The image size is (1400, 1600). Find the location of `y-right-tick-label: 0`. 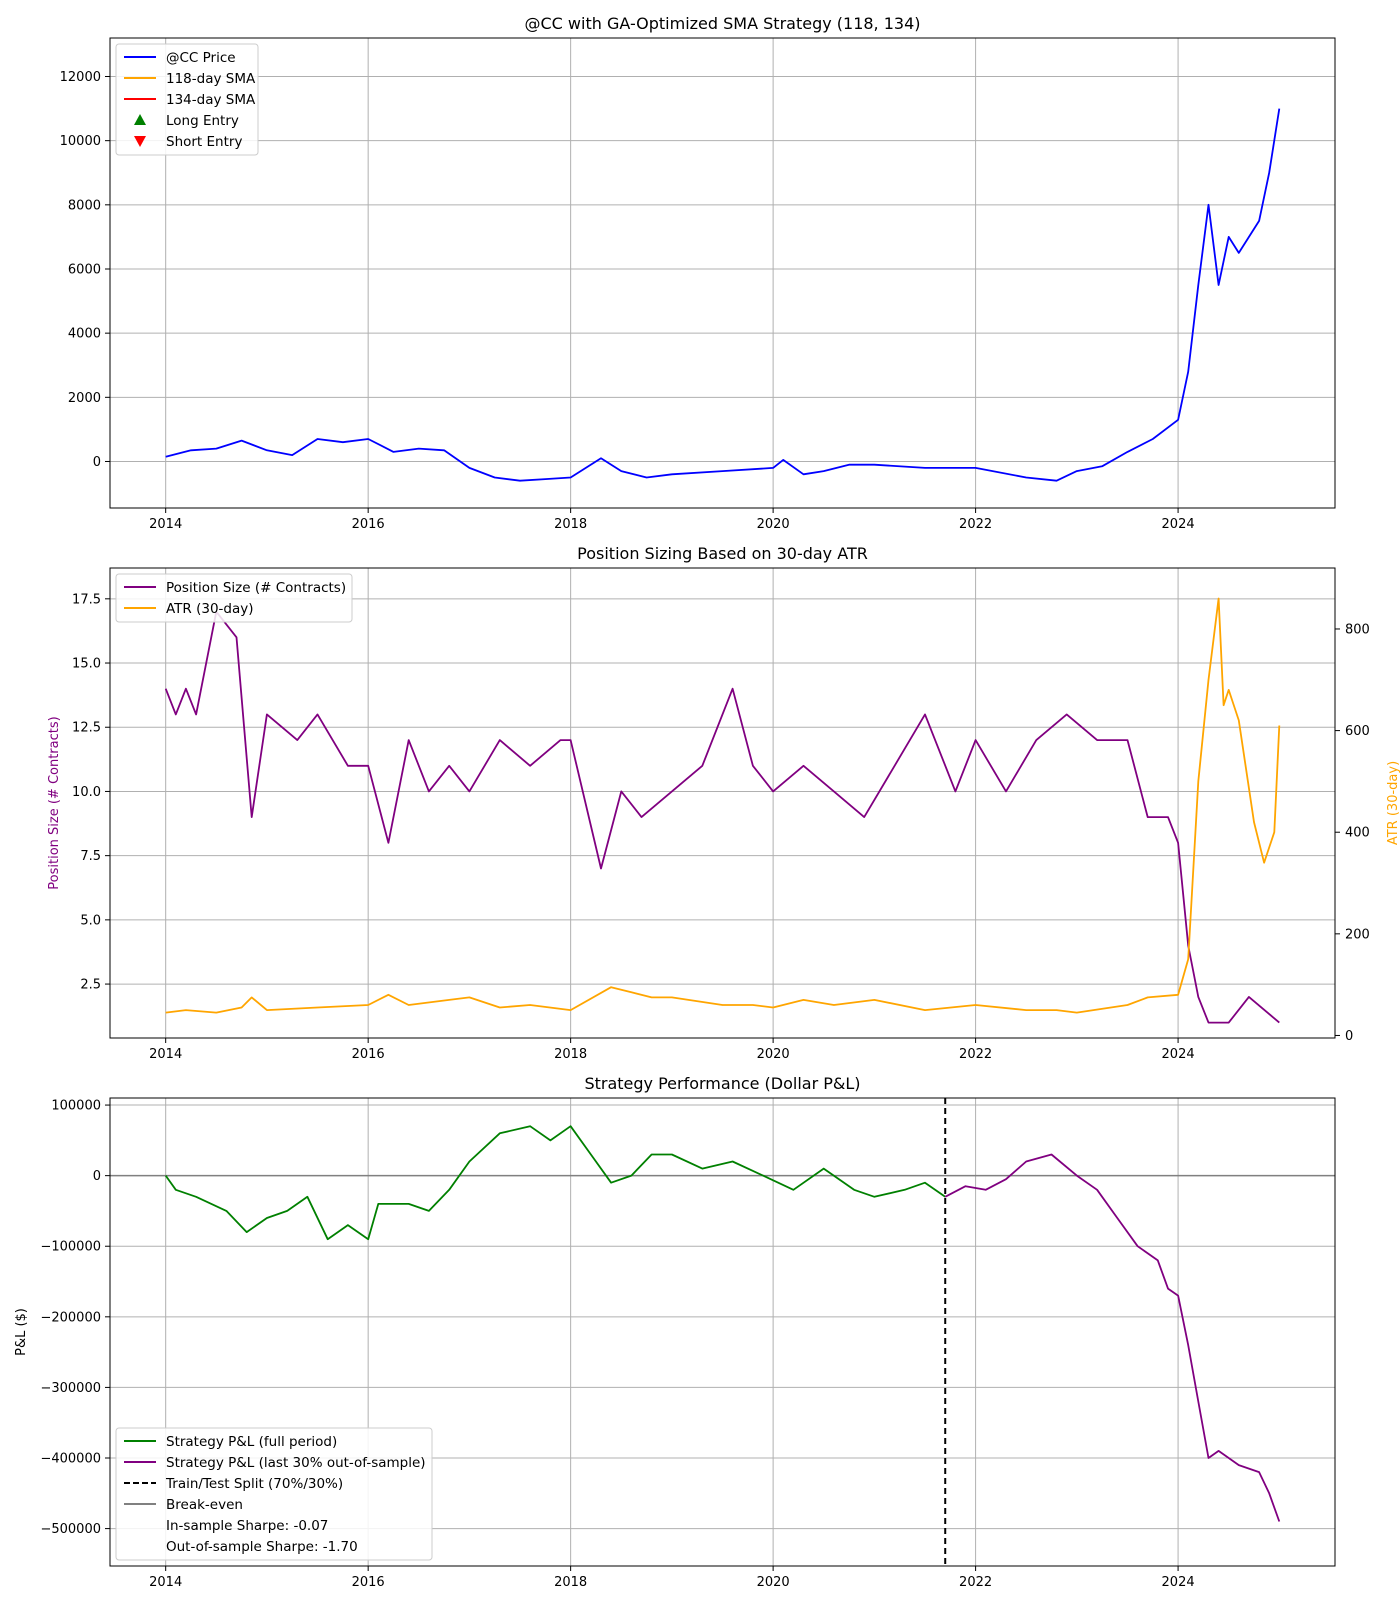

y-right-tick-label: 0 is located at coordinates (1349, 1036).